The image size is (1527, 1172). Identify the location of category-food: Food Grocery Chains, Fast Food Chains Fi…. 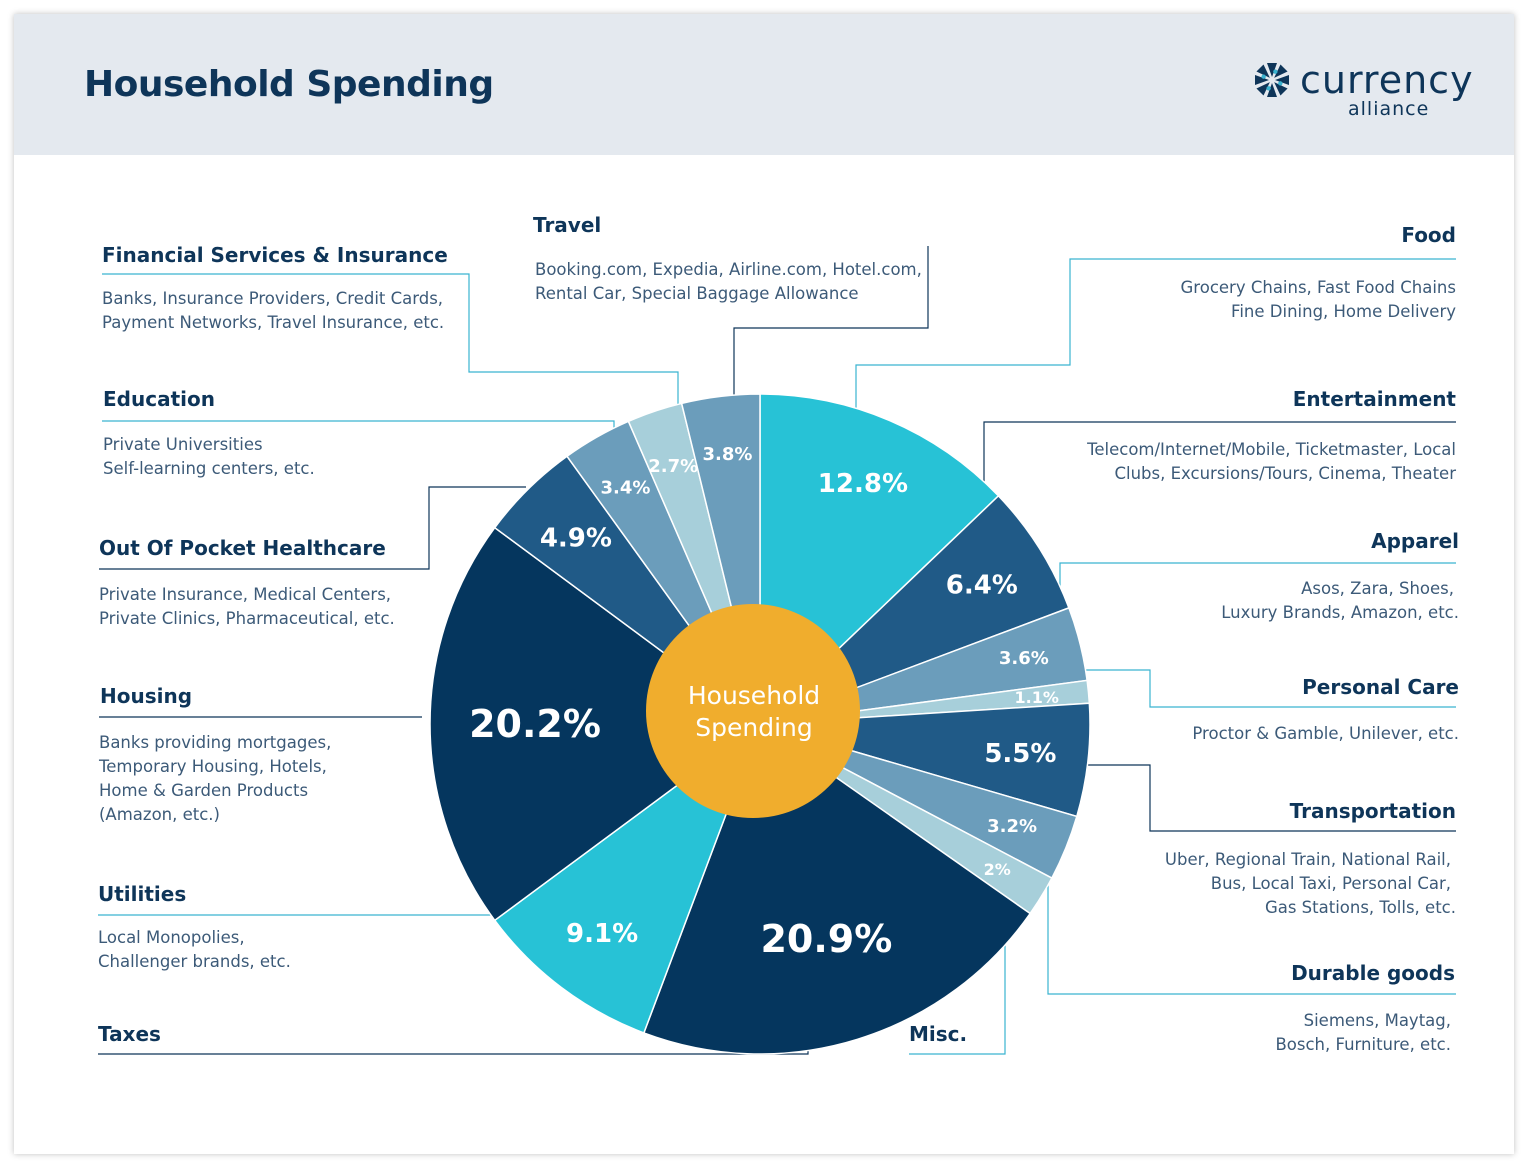
(1319, 272).